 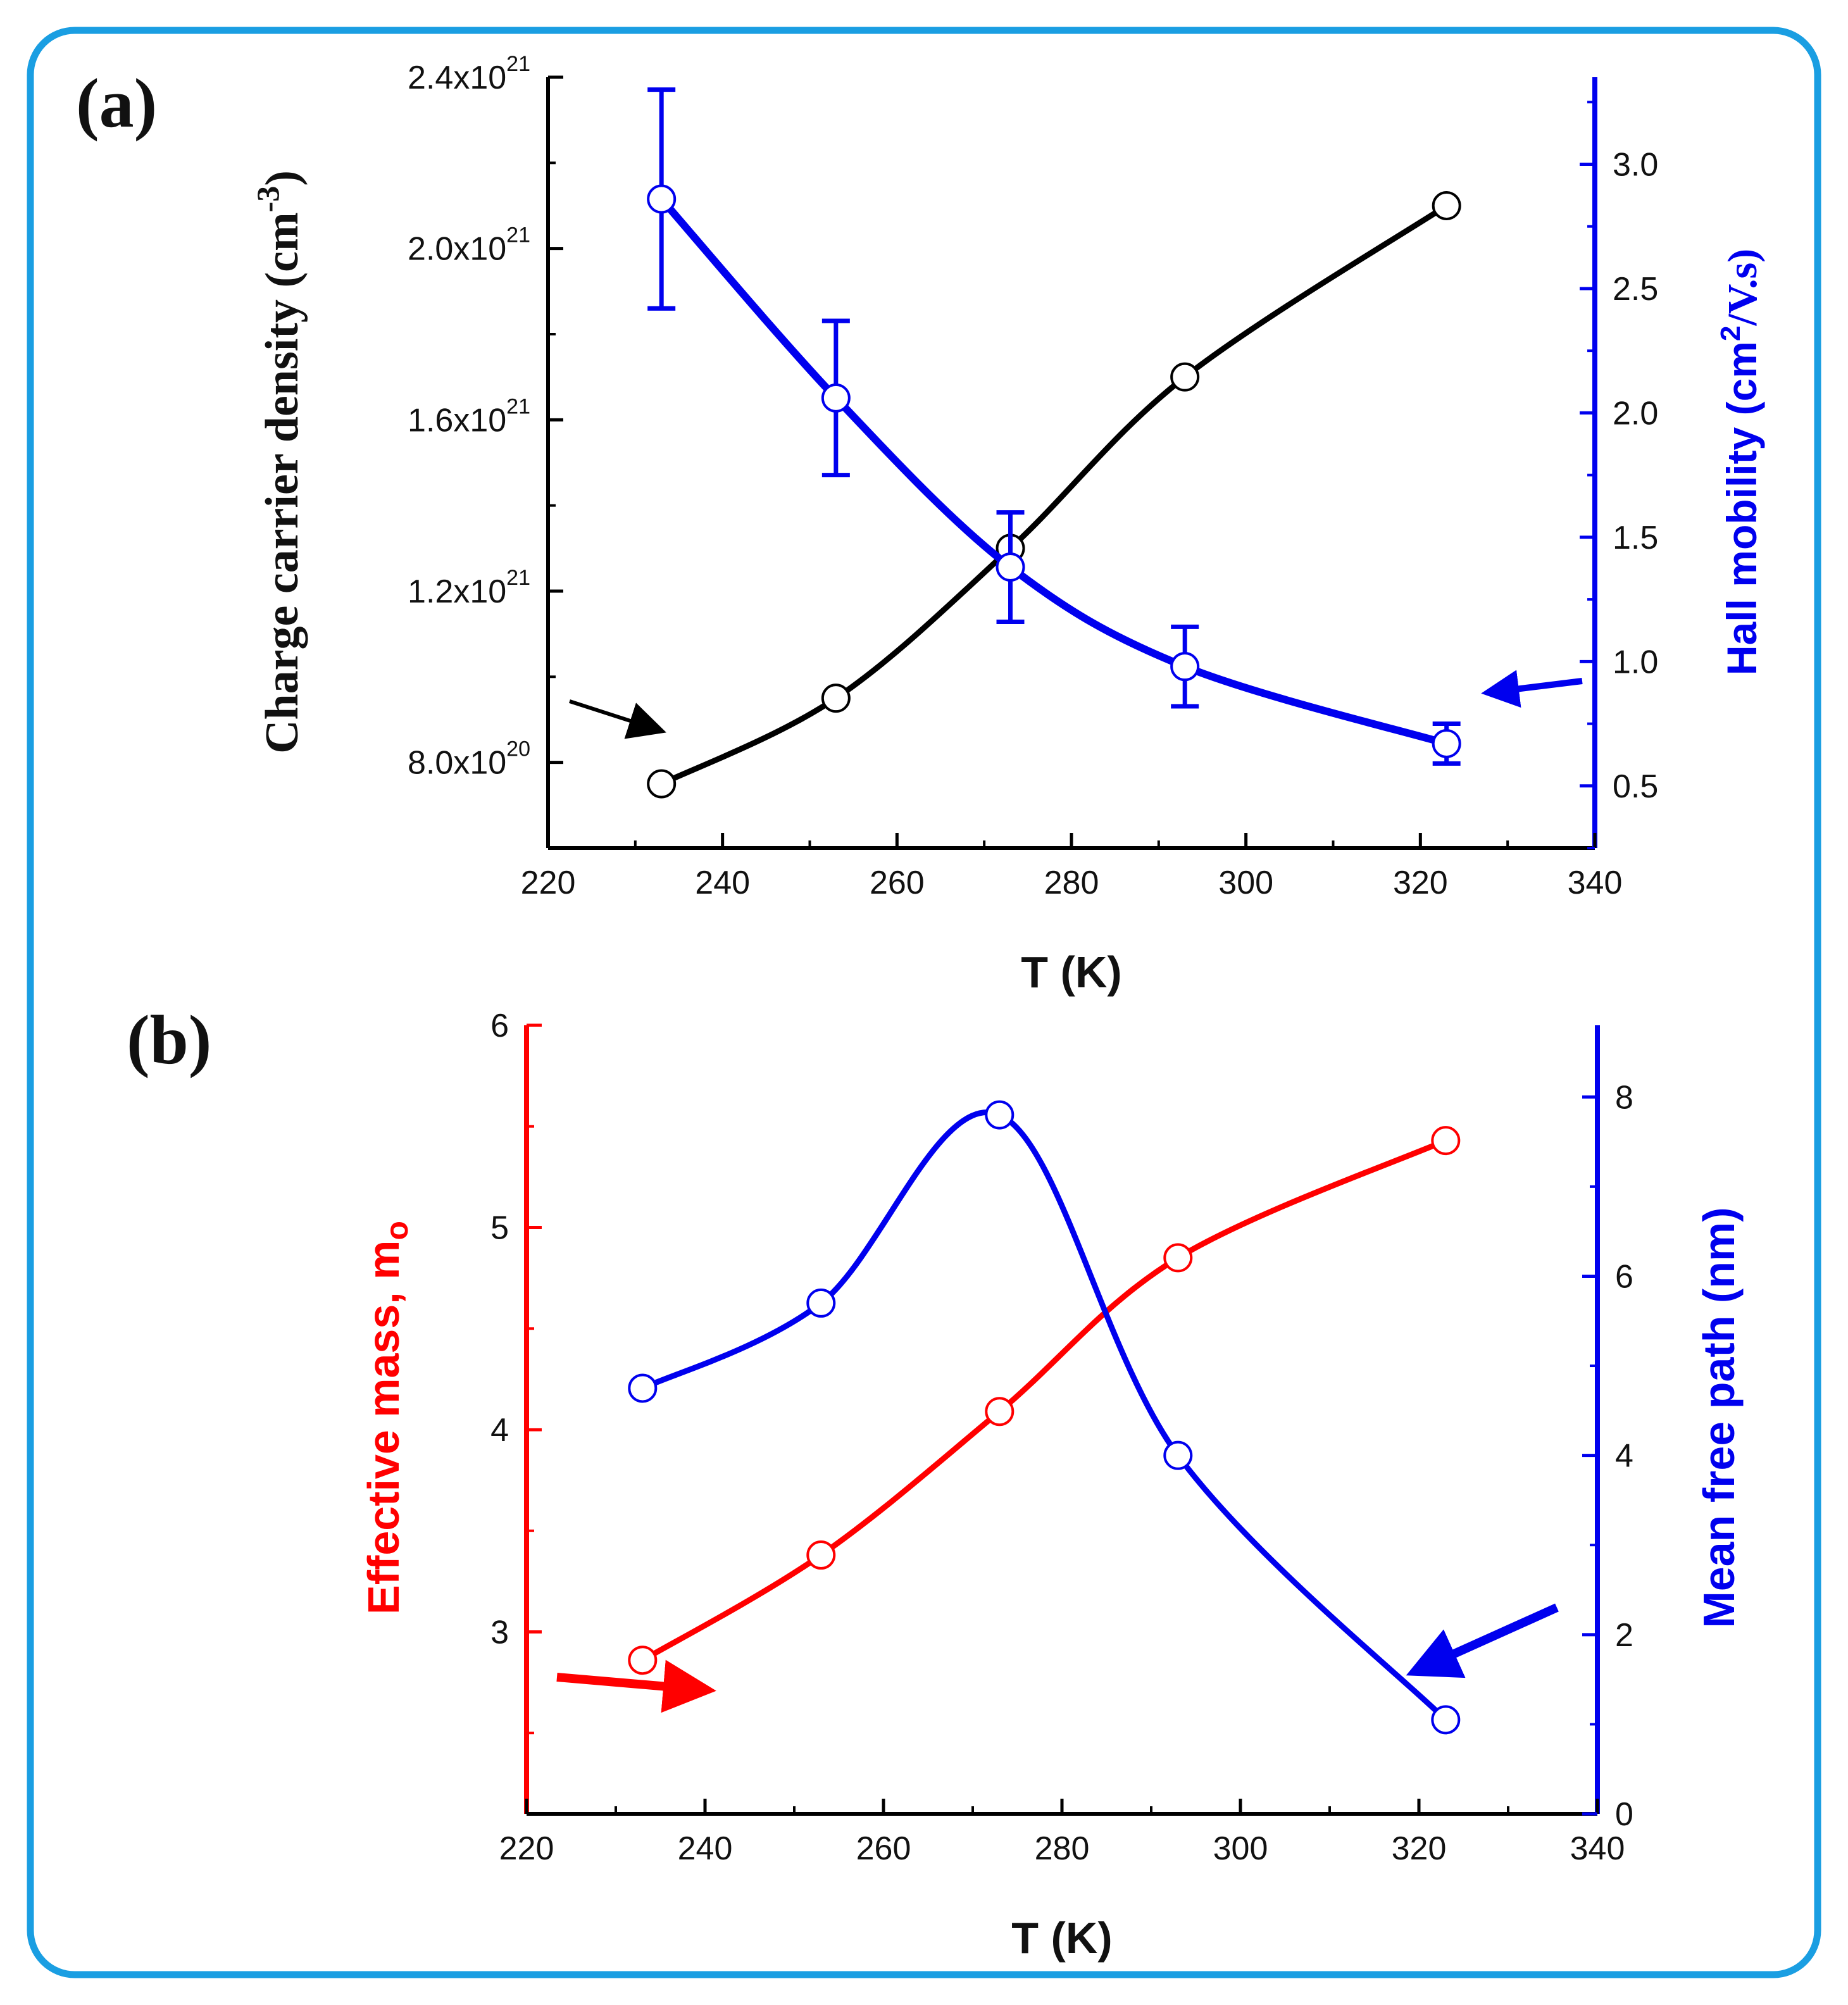 I want to click on panel-b-x-tick-label: 320, so click(x=1419, y=1848).